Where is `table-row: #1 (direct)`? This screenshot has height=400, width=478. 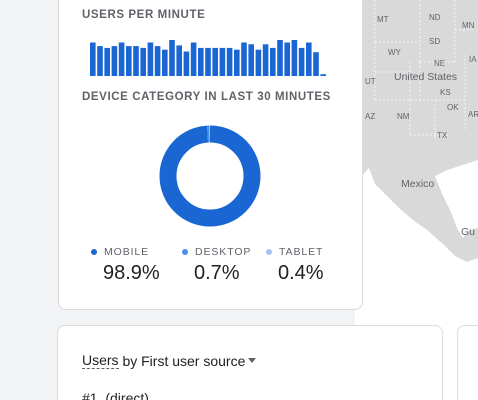 table-row: #1 (direct) is located at coordinates (115, 395).